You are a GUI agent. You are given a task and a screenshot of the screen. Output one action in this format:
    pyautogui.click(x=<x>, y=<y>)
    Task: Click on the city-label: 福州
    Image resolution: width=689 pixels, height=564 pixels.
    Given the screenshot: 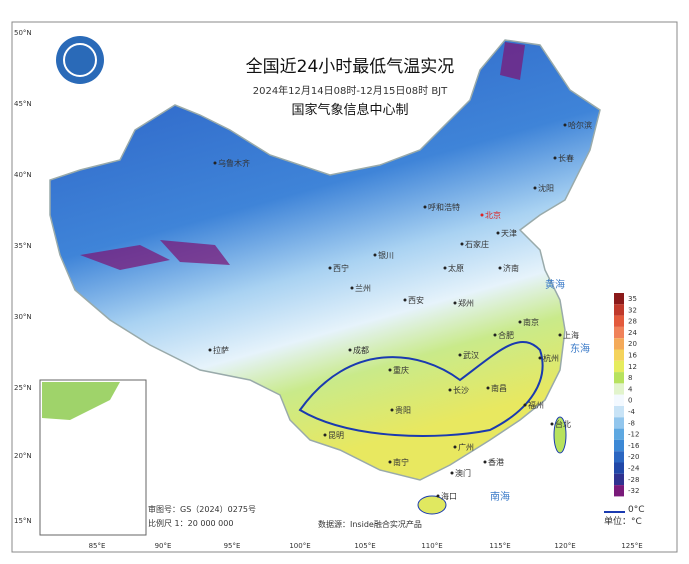 What is the action you would take?
    pyautogui.click(x=536, y=405)
    